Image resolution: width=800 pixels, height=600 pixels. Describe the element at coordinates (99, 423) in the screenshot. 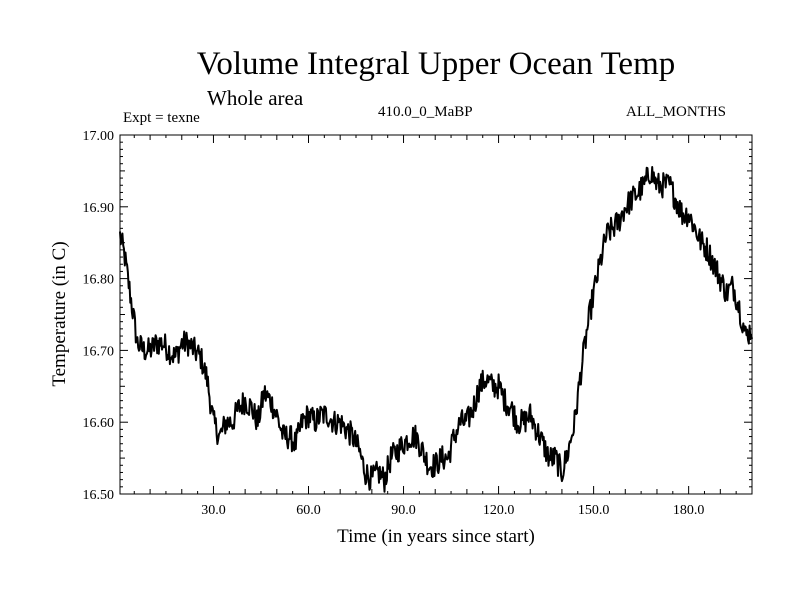

I see `y-tick-label: 16.60` at that location.